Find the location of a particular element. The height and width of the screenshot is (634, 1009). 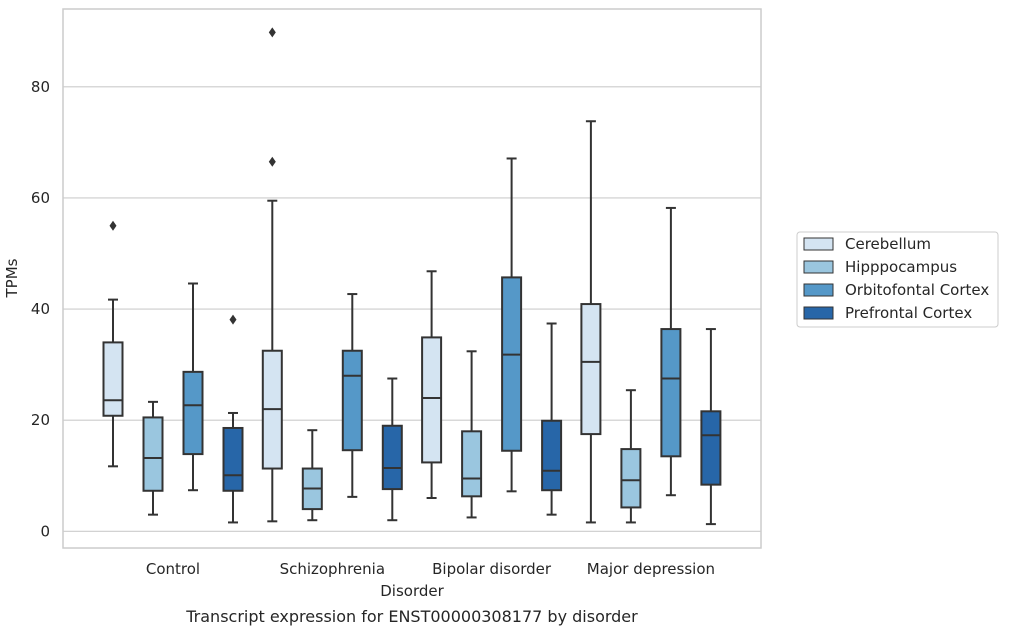

x-tick-label: Schizophrenia is located at coordinates (332, 569).